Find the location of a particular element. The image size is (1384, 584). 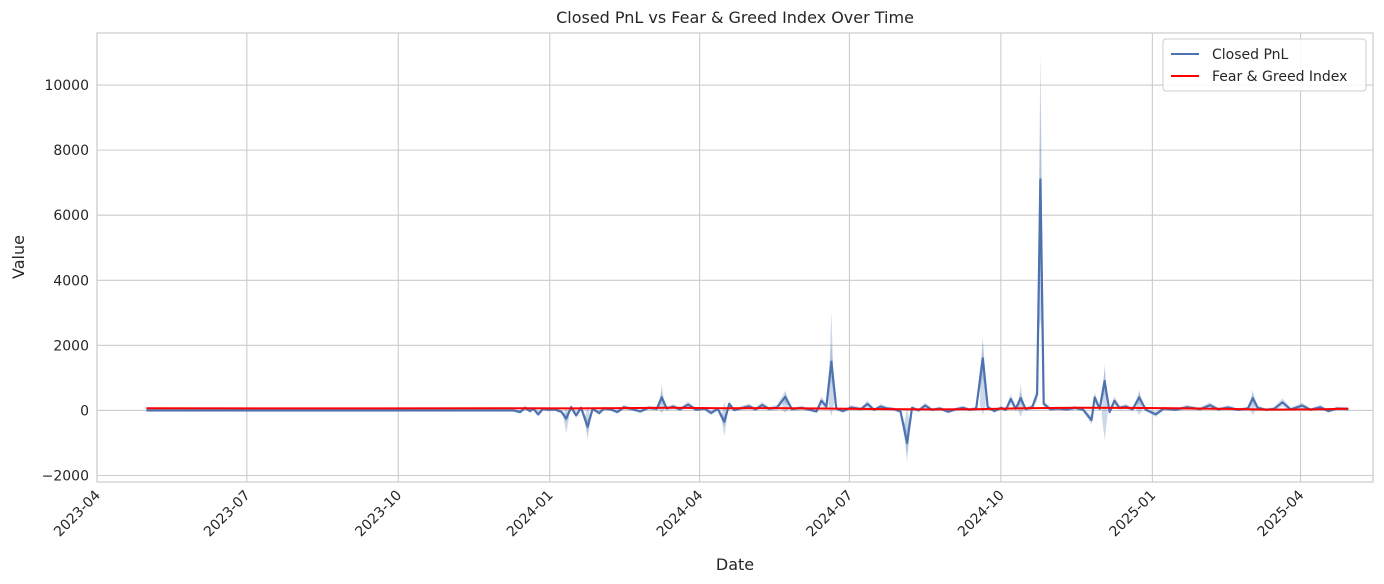

y-tick-labels: −2000 0 2000 4000 6000 8000 10000 is located at coordinates (65, 281).